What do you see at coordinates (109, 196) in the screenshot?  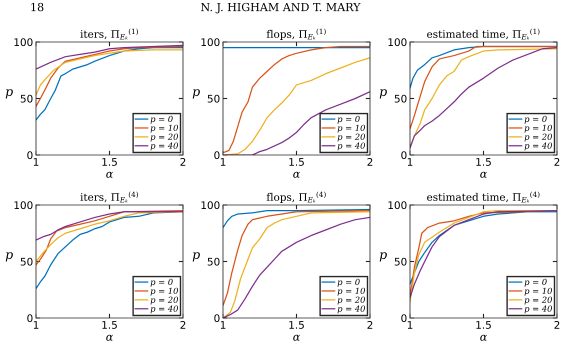 I see `chart-title: iters, Π$_{Eₖ}$$^{(4)}$` at bounding box center [109, 196].